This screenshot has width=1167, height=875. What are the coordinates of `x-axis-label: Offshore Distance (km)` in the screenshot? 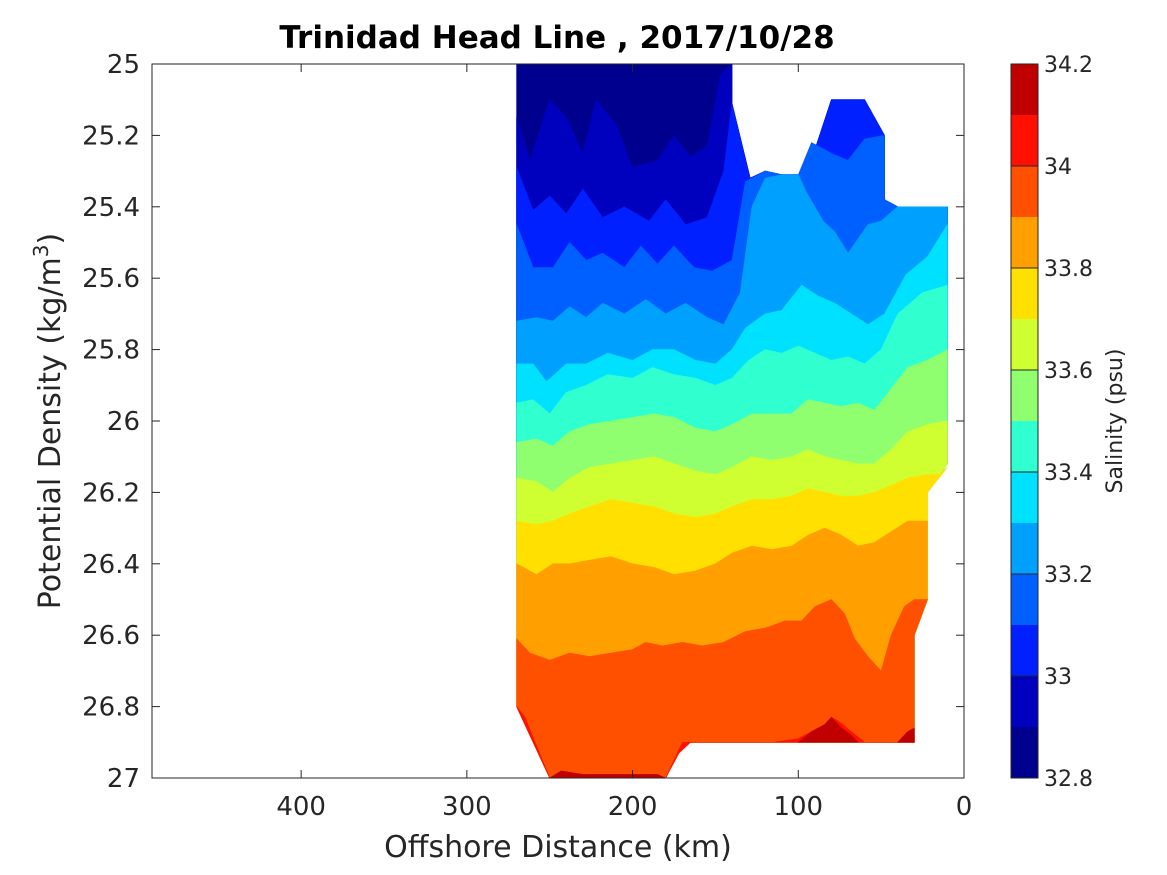 It's located at (558, 847).